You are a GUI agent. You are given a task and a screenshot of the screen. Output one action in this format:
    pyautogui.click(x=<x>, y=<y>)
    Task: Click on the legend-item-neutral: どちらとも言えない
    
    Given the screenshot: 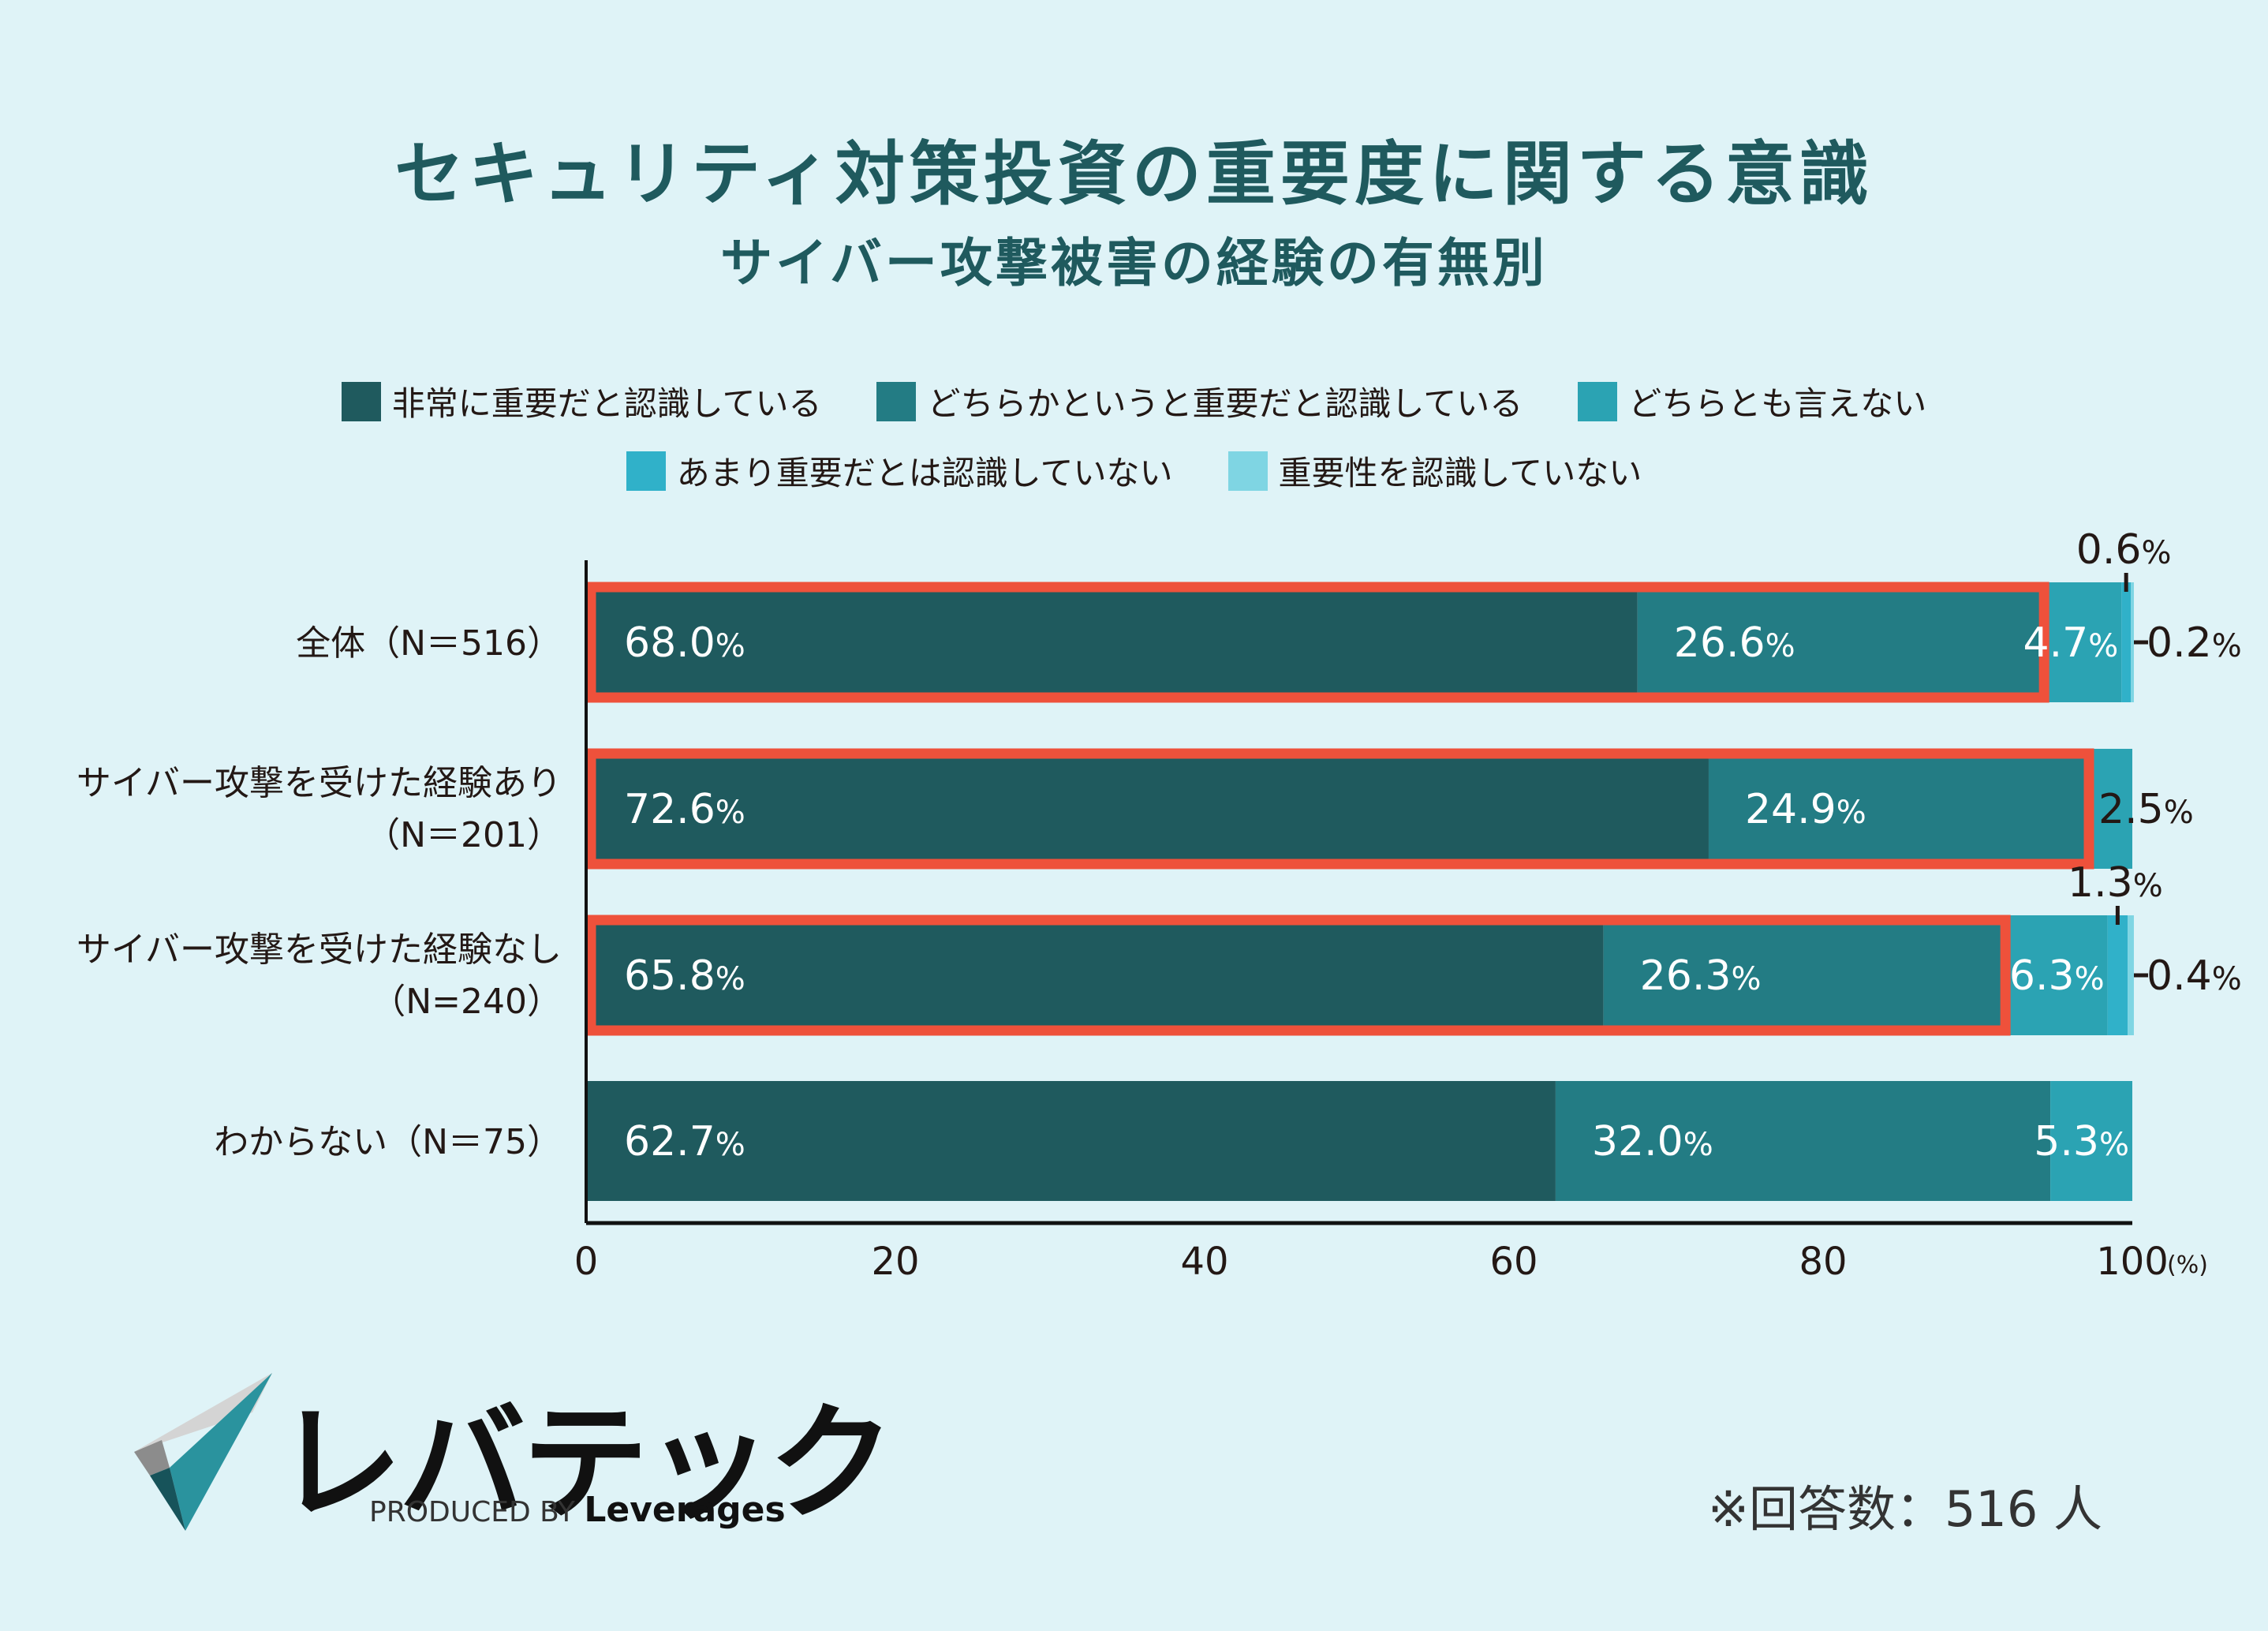 What is the action you would take?
    pyautogui.click(x=1752, y=401)
    